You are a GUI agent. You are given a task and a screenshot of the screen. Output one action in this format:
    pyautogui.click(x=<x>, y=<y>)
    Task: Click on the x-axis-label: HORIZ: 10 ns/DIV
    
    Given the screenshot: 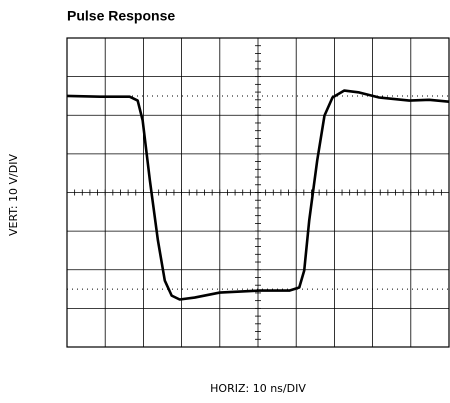 What is the action you would take?
    pyautogui.click(x=258, y=388)
    